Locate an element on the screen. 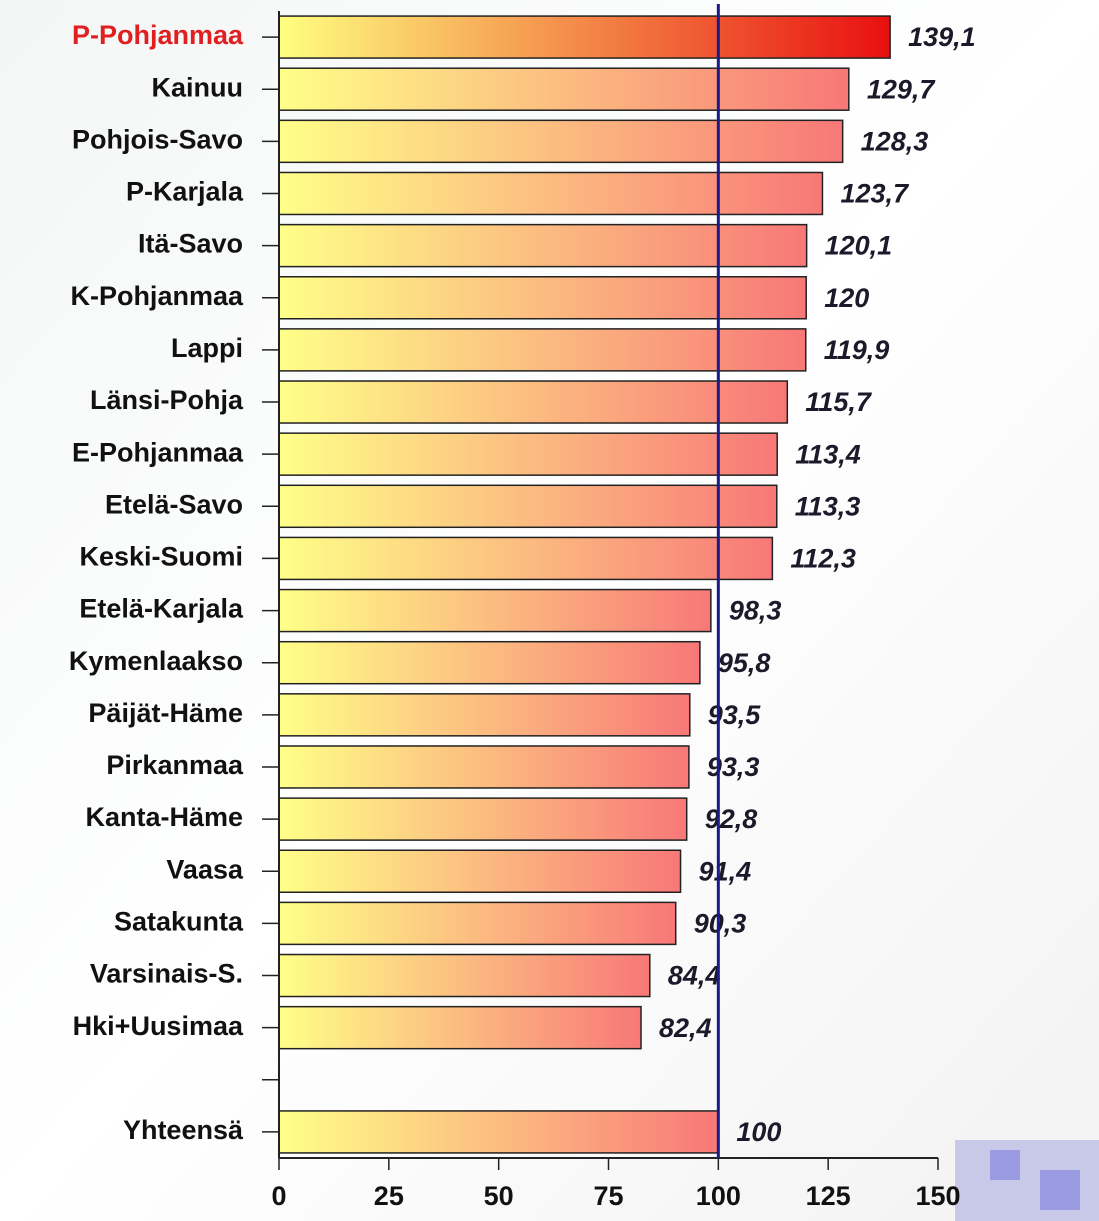  value-label: 123,7 is located at coordinates (875, 194).